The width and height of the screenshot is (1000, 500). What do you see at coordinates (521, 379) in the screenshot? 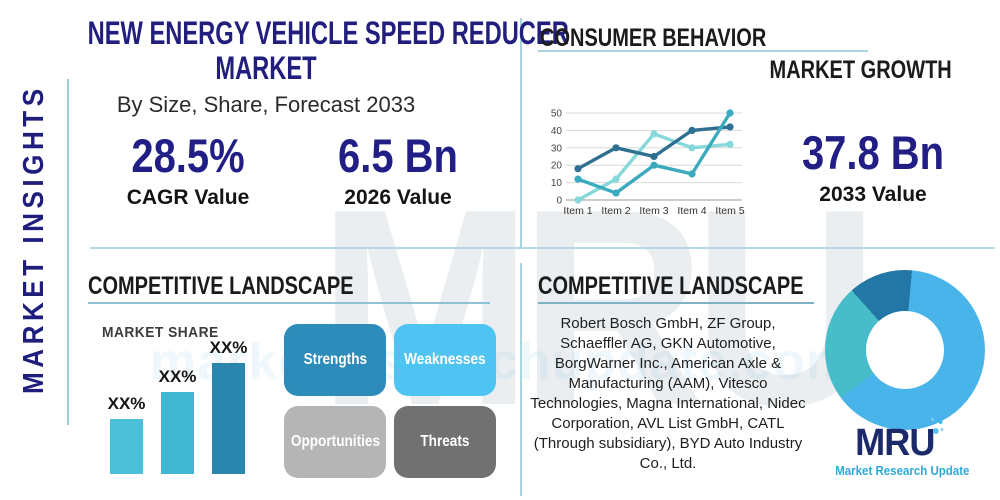
I see `vertical-divider-bottom` at bounding box center [521, 379].